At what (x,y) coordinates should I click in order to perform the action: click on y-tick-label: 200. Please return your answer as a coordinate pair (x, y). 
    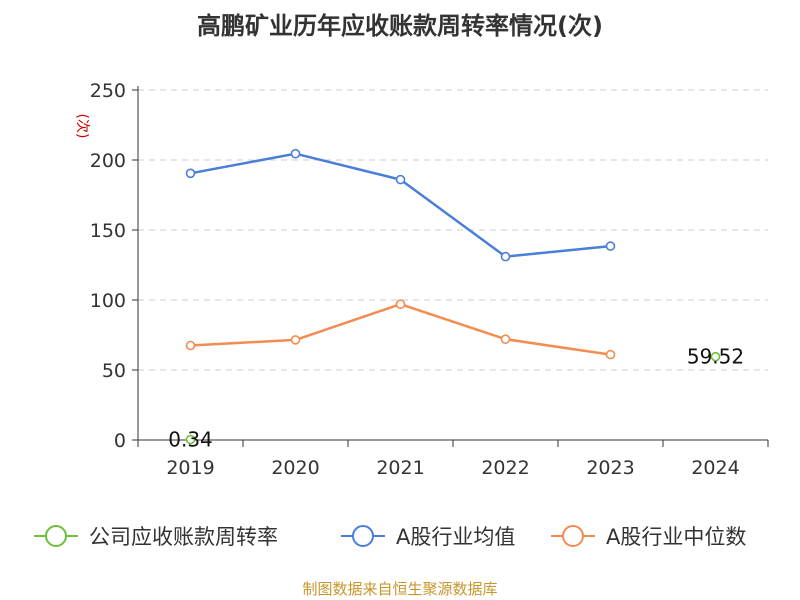
    Looking at the image, I should click on (108, 161).